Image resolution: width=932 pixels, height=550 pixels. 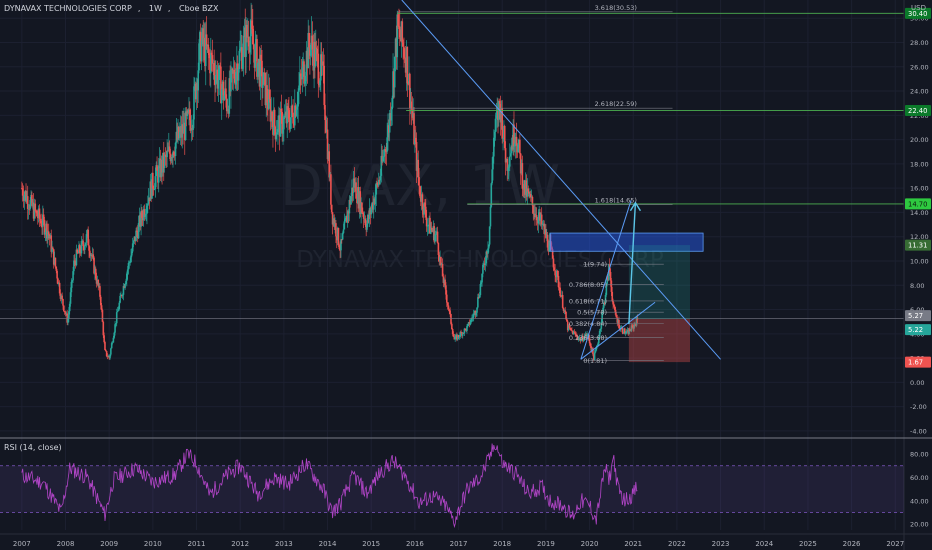 I want to click on fib-level-label: 0.5(5.78), so click(x=592, y=313).